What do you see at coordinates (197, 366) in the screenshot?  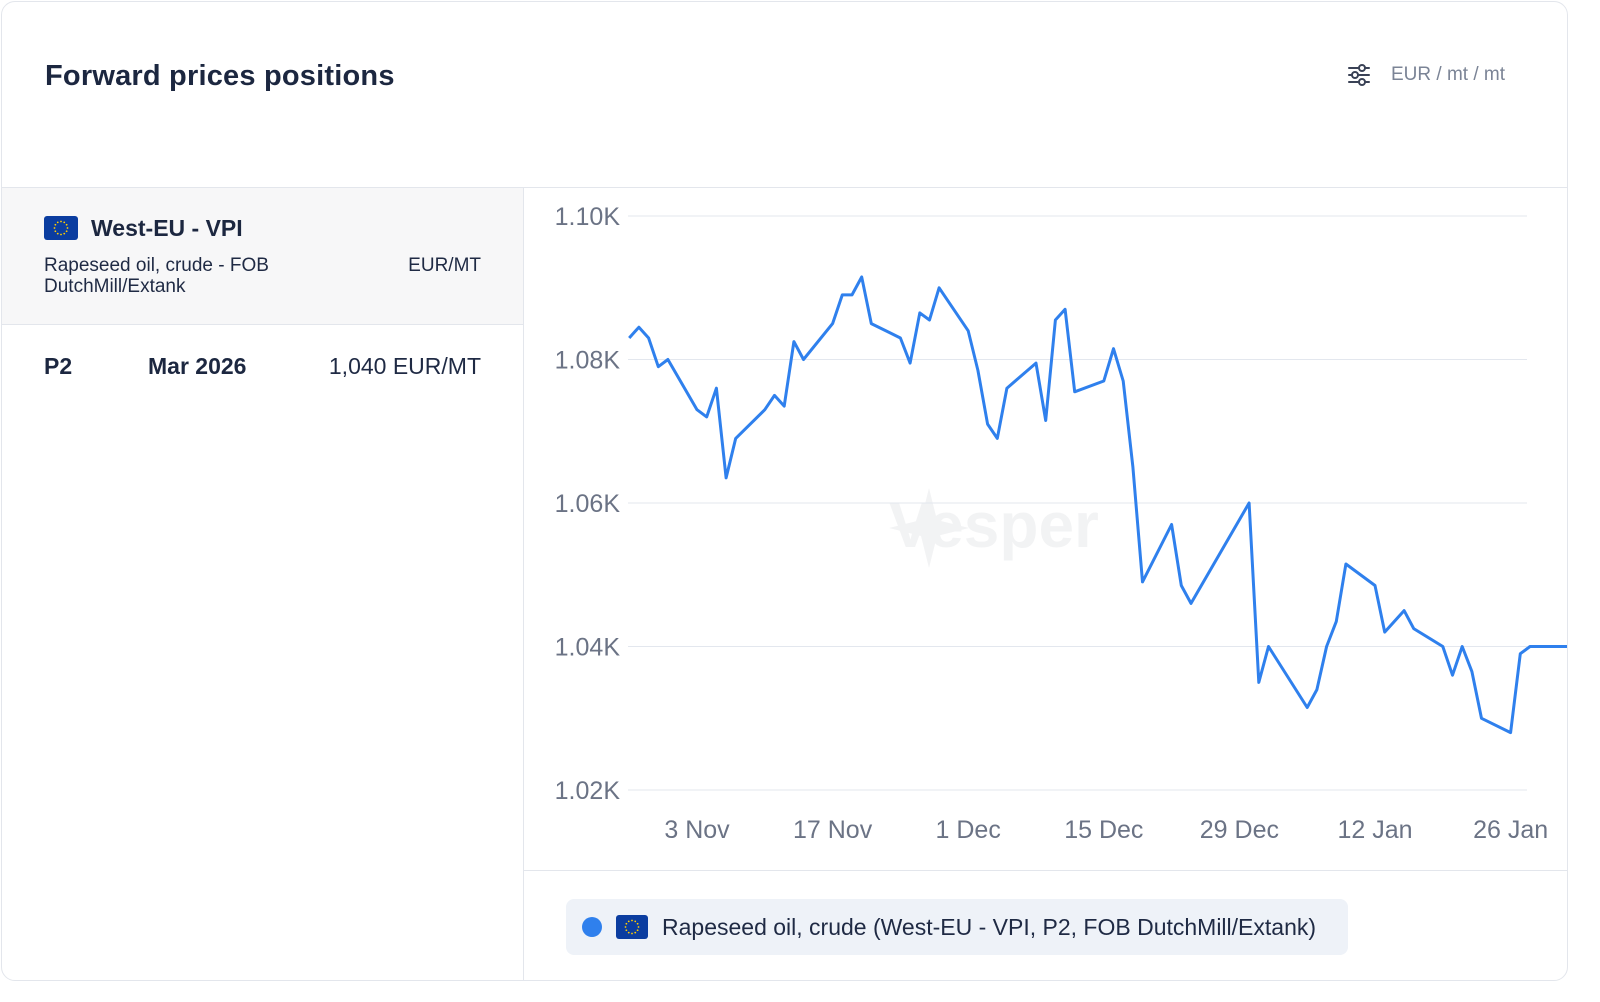 I see `position-month: Mar 2026` at bounding box center [197, 366].